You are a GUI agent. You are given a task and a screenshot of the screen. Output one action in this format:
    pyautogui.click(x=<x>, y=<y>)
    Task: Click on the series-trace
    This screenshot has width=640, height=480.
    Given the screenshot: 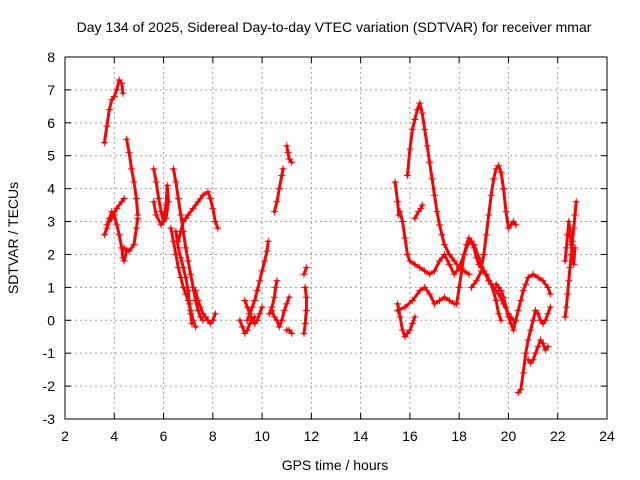 What is the action you would take?
    pyautogui.click(x=132, y=177)
    